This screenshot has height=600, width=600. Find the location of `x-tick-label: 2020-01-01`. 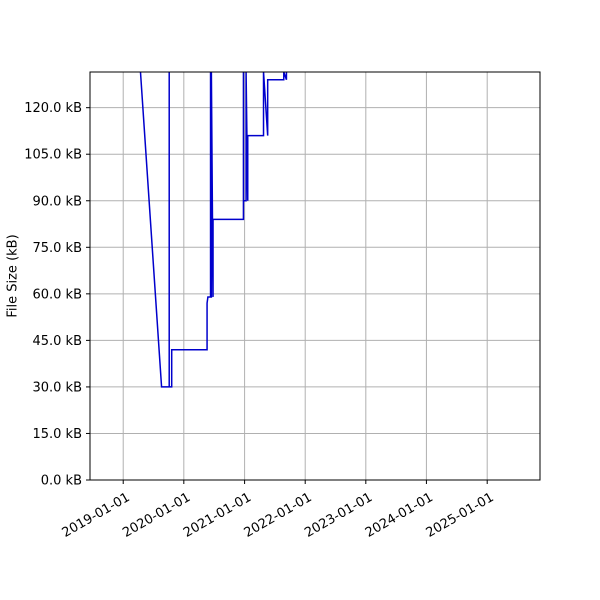

x-tick-label: 2020-01-01 is located at coordinates (156, 515).